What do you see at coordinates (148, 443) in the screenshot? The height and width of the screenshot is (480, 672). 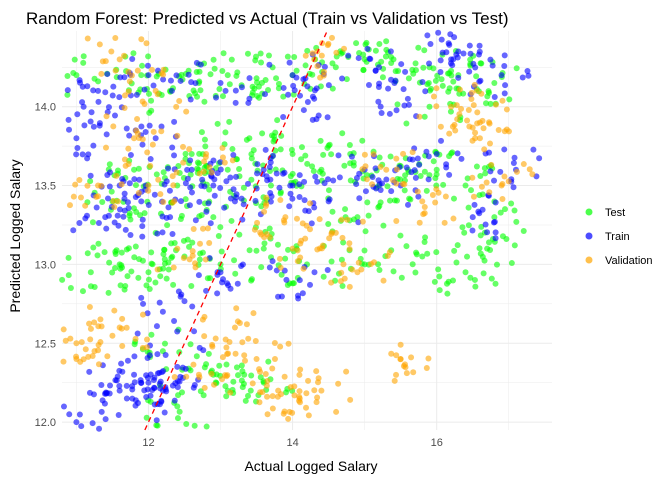 I see `x-tick-label: 12` at bounding box center [148, 443].